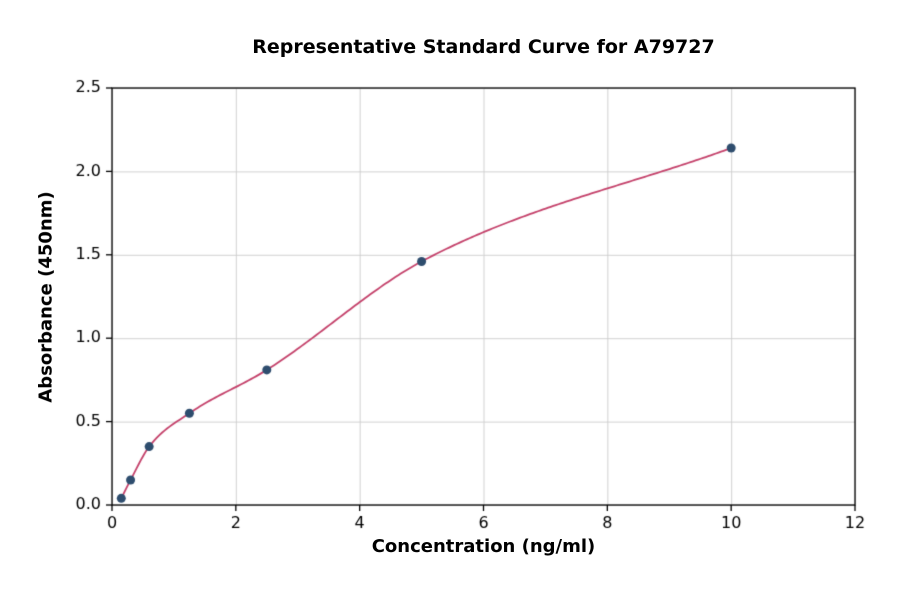 The height and width of the screenshot is (594, 900). What do you see at coordinates (483, 47) in the screenshot?
I see `chart-title: Representative Standard Curve for A79727` at bounding box center [483, 47].